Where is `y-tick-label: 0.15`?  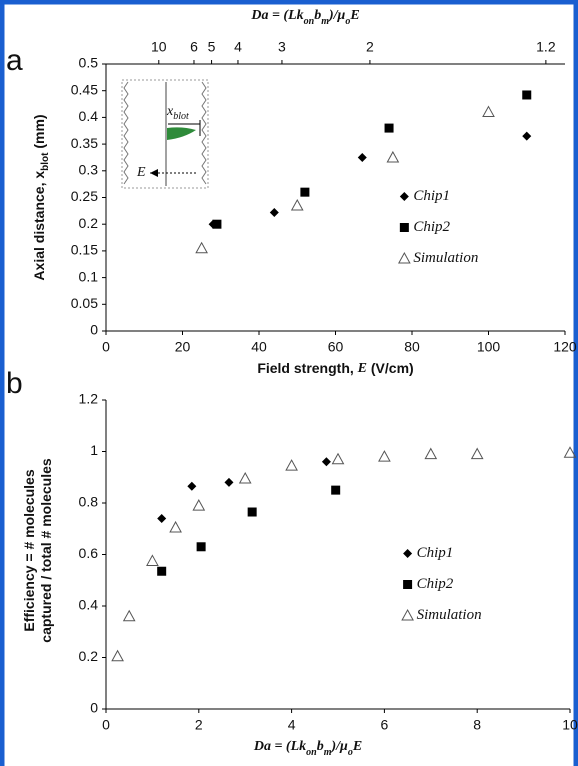 y-tick-label: 0.15 is located at coordinates (84, 250).